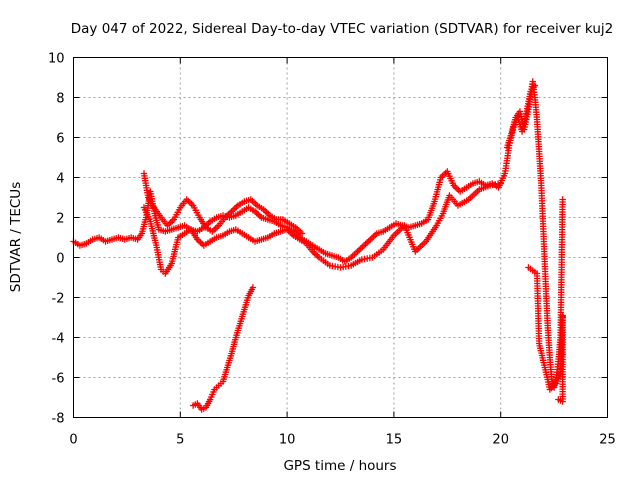 The image size is (640, 480). What do you see at coordinates (60, 139) in the screenshot?
I see `y-tick-label: 6` at bounding box center [60, 139].